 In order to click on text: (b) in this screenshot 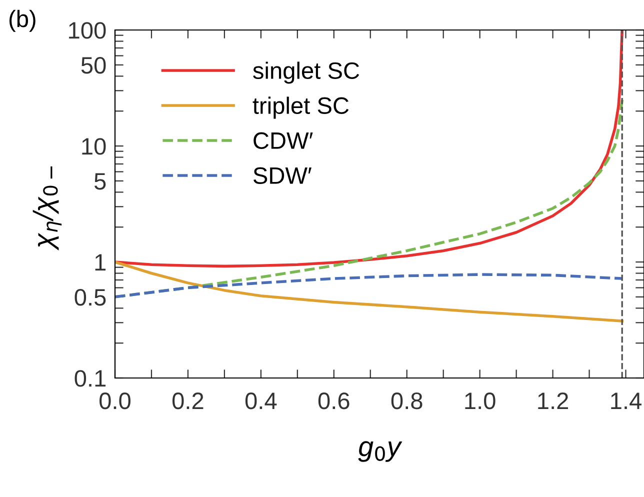, I will do `click(22, 21)`.